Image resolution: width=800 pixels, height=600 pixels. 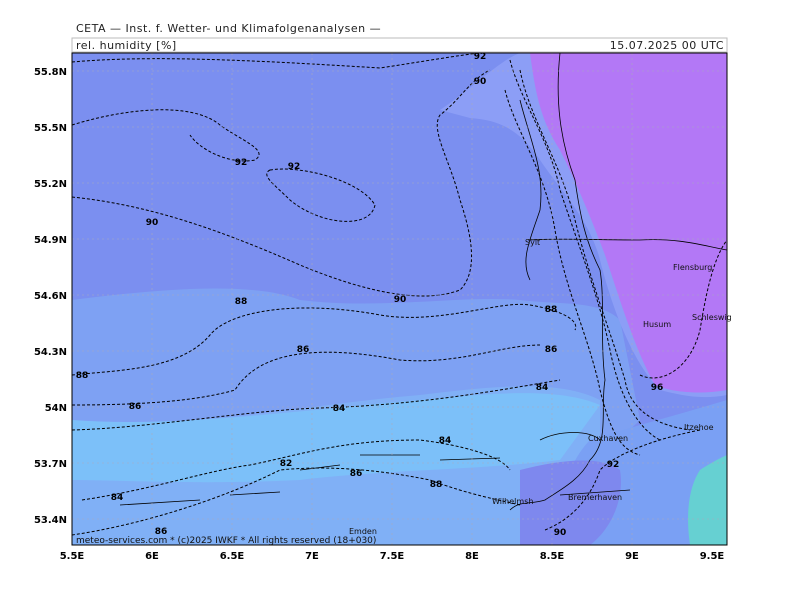 What do you see at coordinates (336, 438) in the screenshot?
I see `field-band` at bounding box center [336, 438].